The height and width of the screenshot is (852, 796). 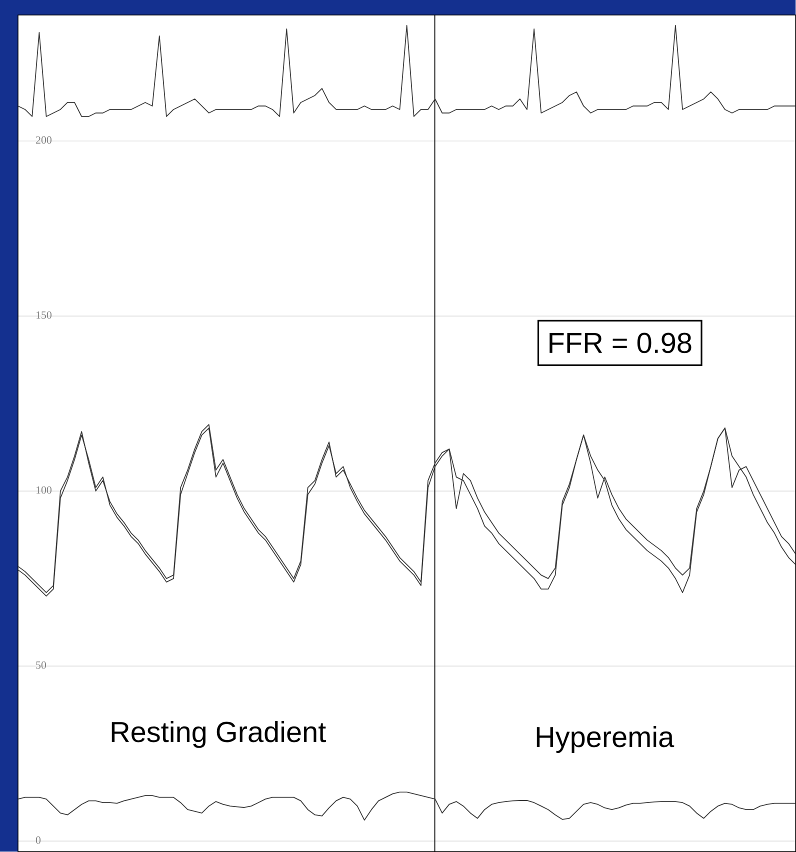 I want to click on annotation: Hyperemia, so click(x=605, y=739).